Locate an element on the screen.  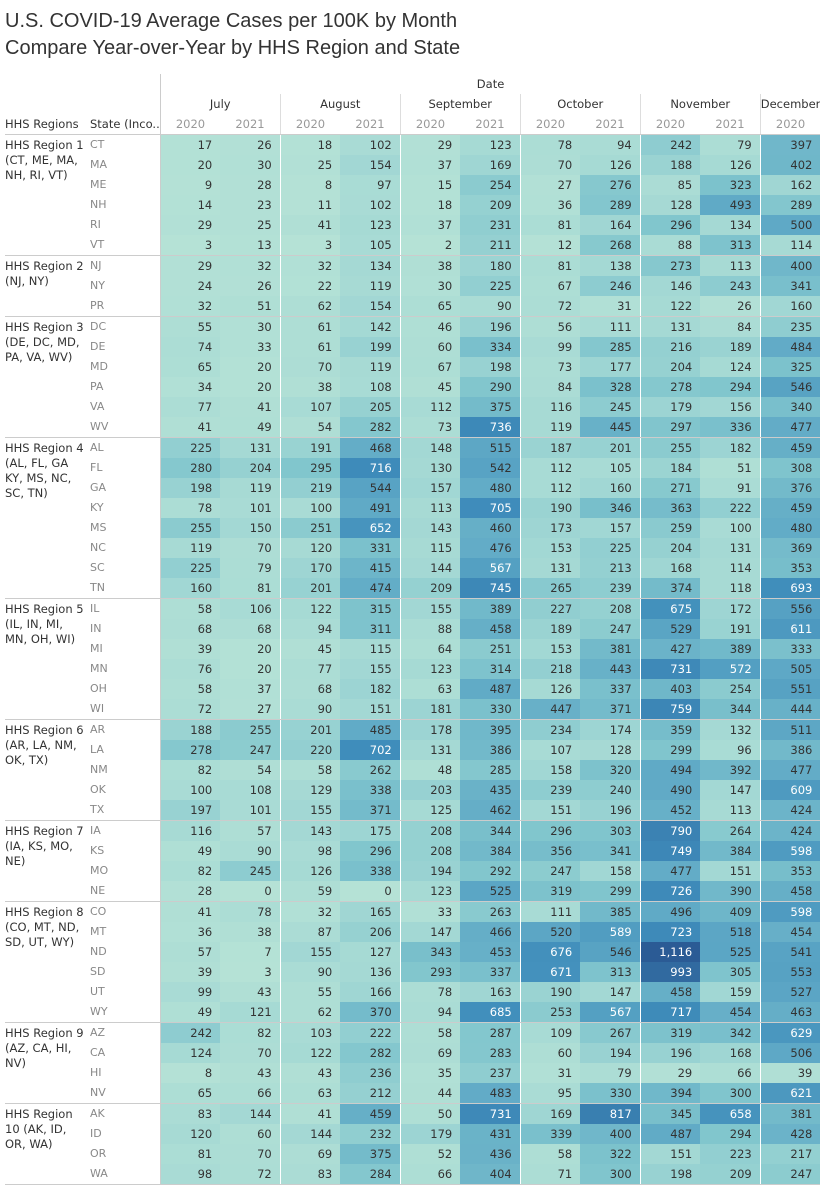
value-cell: 14 is located at coordinates (190, 205).